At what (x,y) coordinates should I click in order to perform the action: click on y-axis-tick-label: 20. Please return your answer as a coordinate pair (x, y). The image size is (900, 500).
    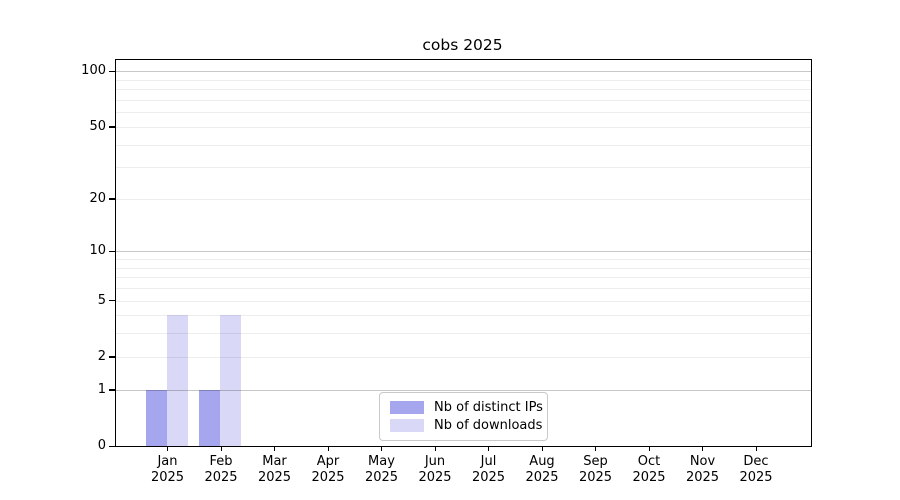
    Looking at the image, I should click on (97, 198).